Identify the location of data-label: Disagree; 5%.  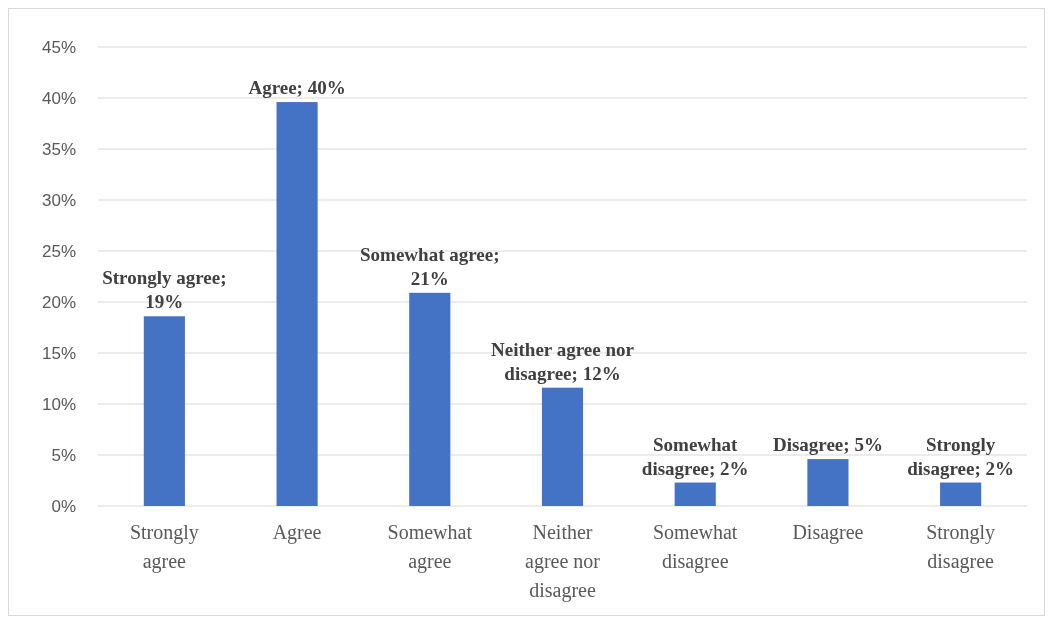
(827, 445).